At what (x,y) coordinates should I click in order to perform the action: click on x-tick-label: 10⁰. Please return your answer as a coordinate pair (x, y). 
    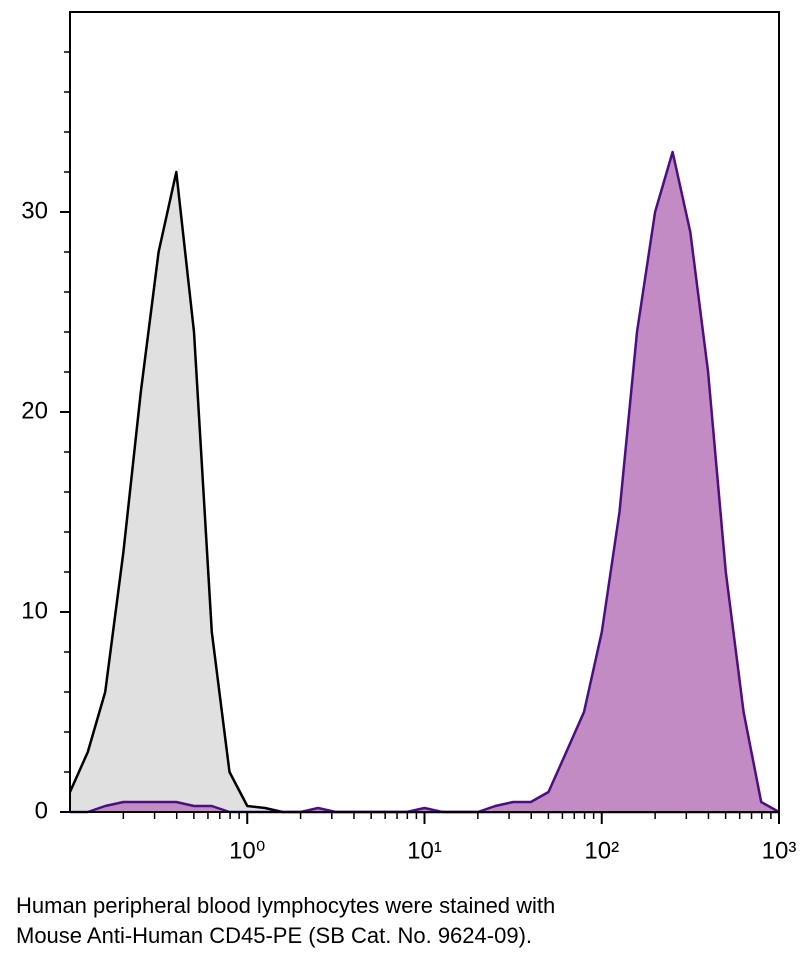
    Looking at the image, I should click on (247, 850).